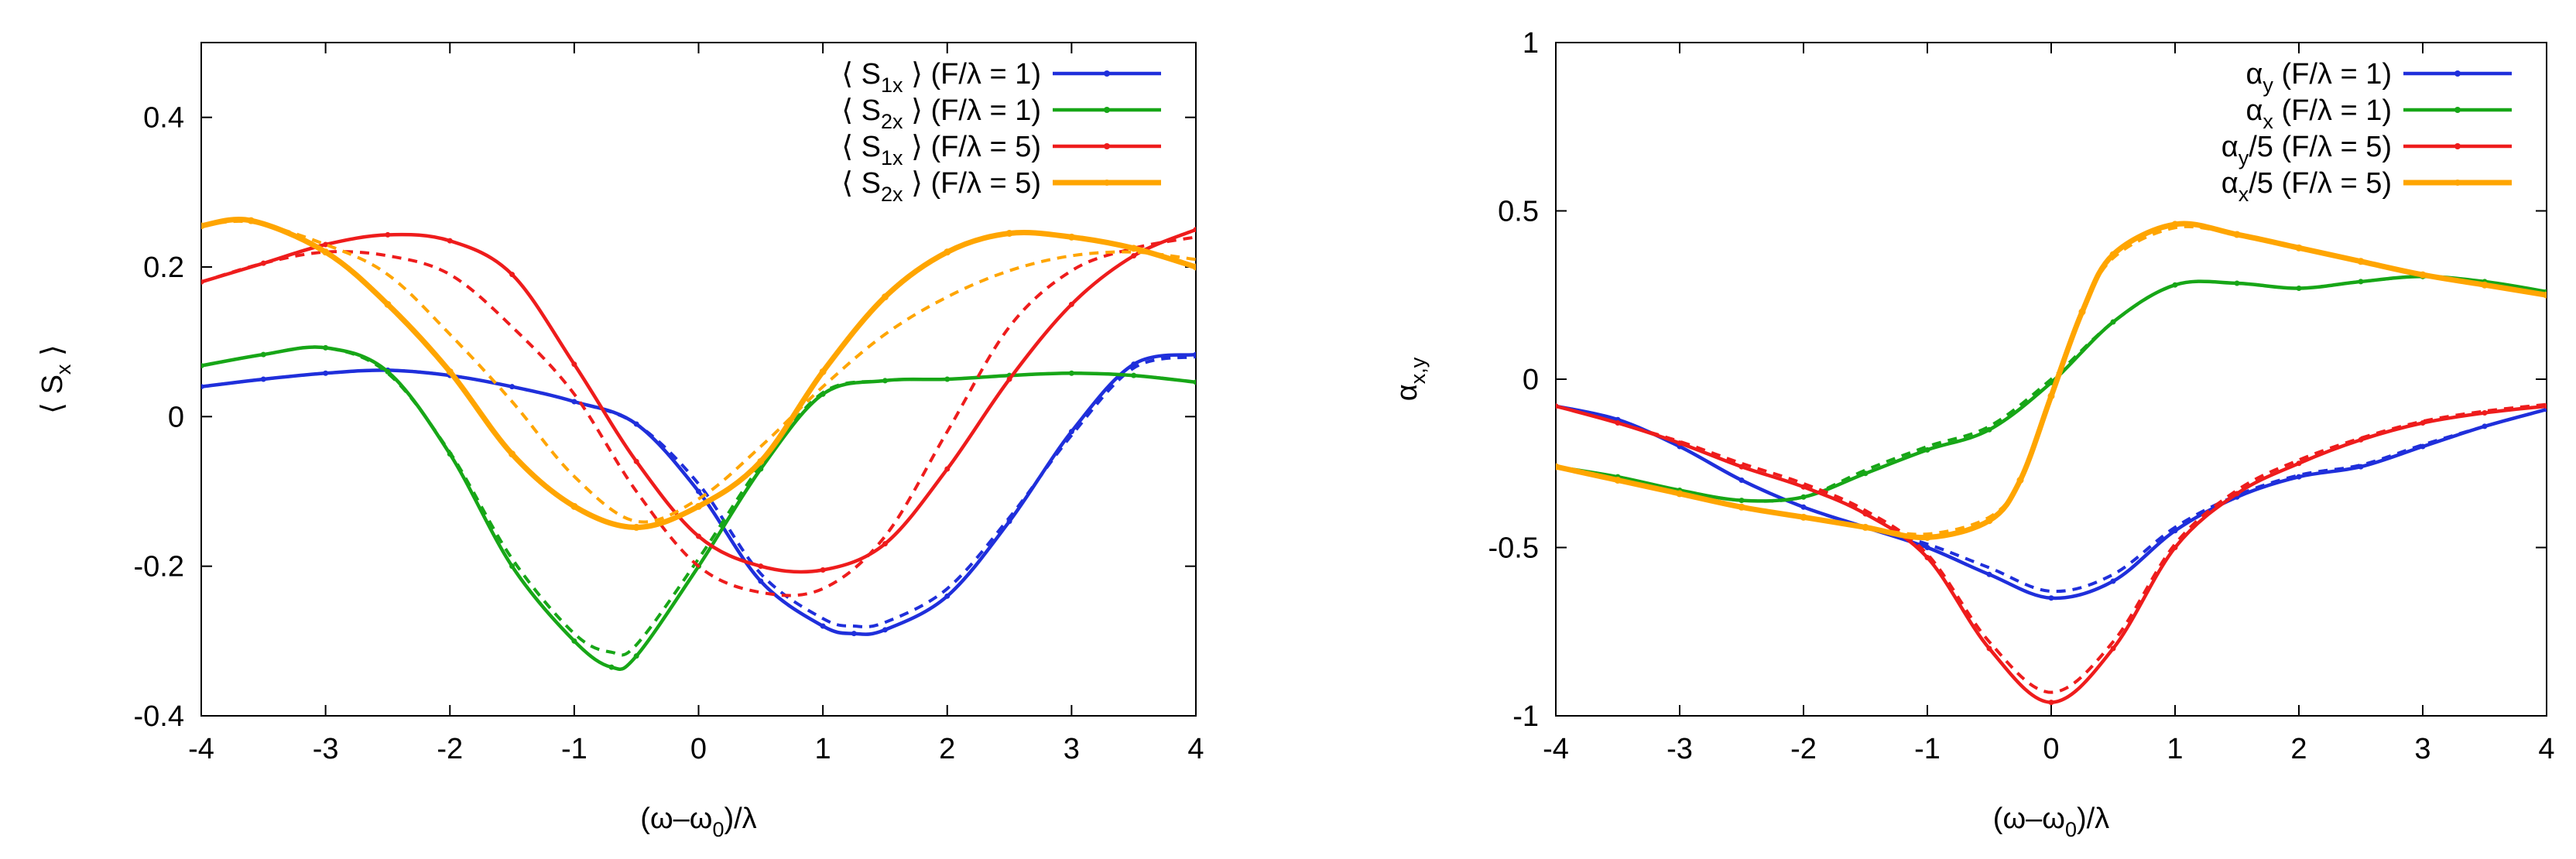  I want to click on x-tick-label: -3, so click(326, 749).